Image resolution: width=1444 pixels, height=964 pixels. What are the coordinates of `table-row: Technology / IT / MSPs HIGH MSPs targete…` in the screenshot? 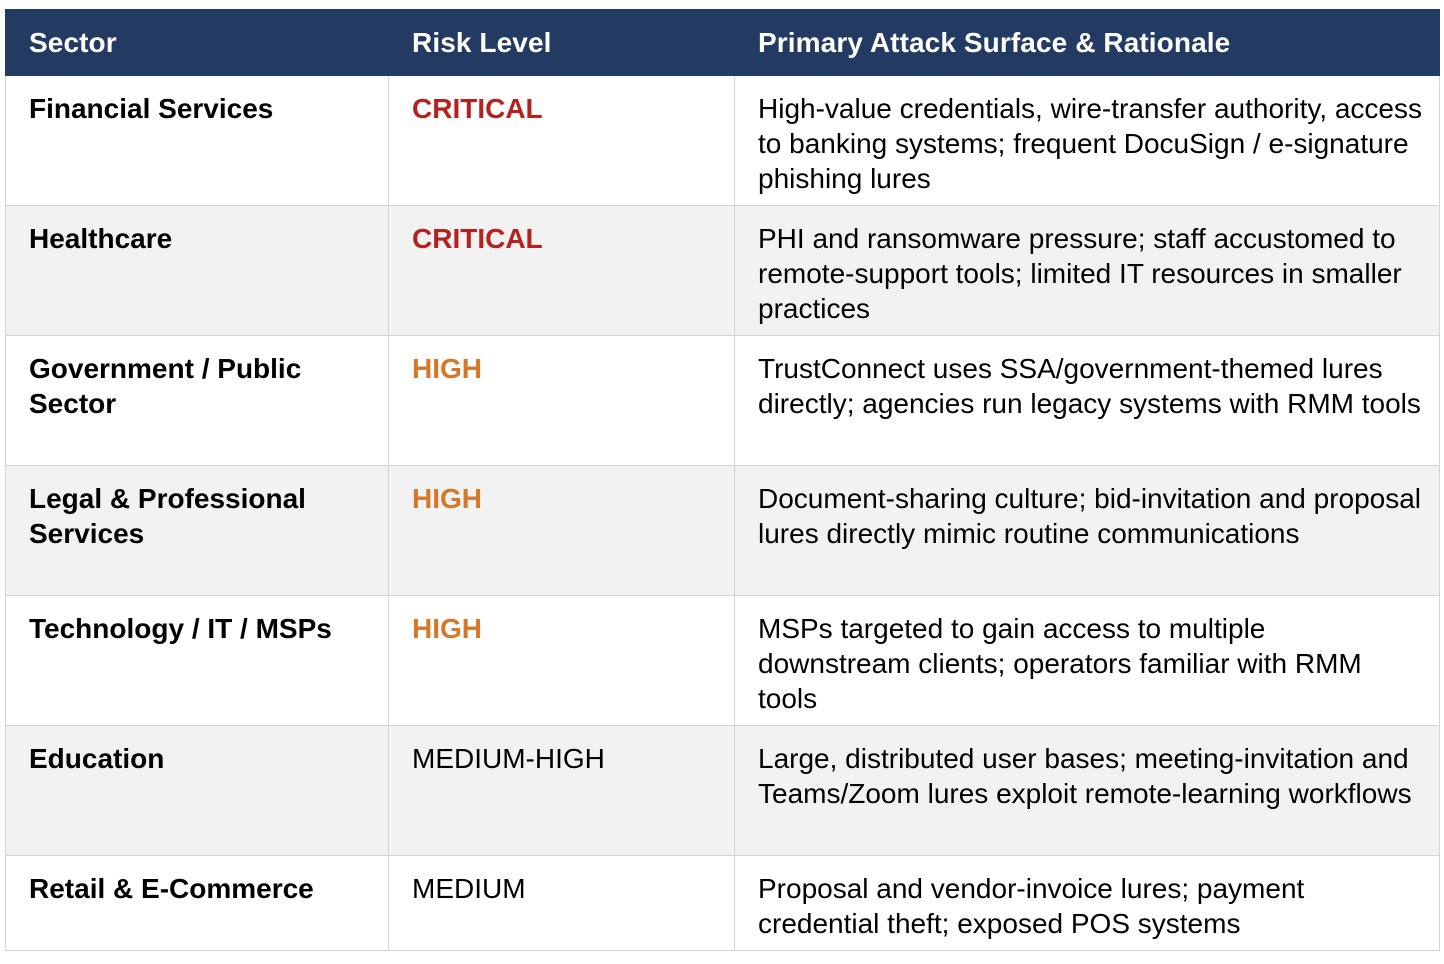 It's located at (722, 660).